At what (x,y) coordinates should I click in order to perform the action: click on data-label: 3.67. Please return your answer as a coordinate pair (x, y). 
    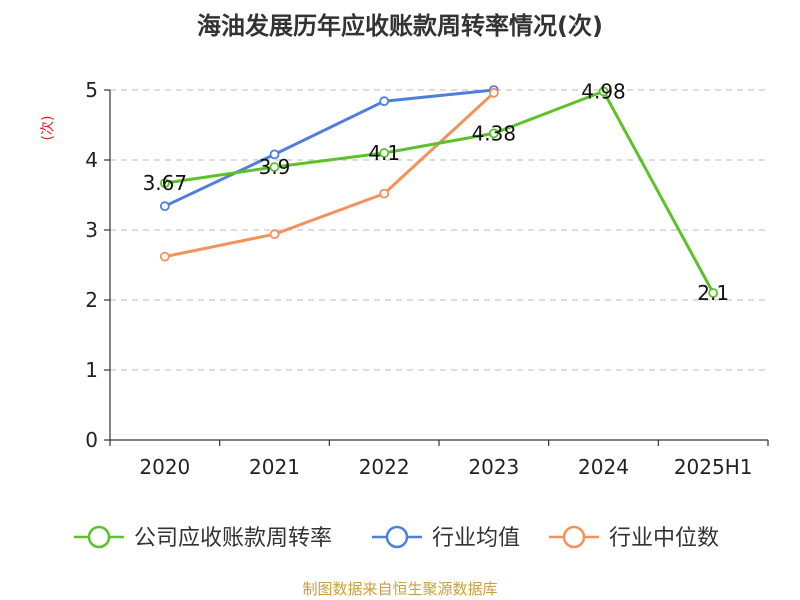
    Looking at the image, I should click on (165, 183).